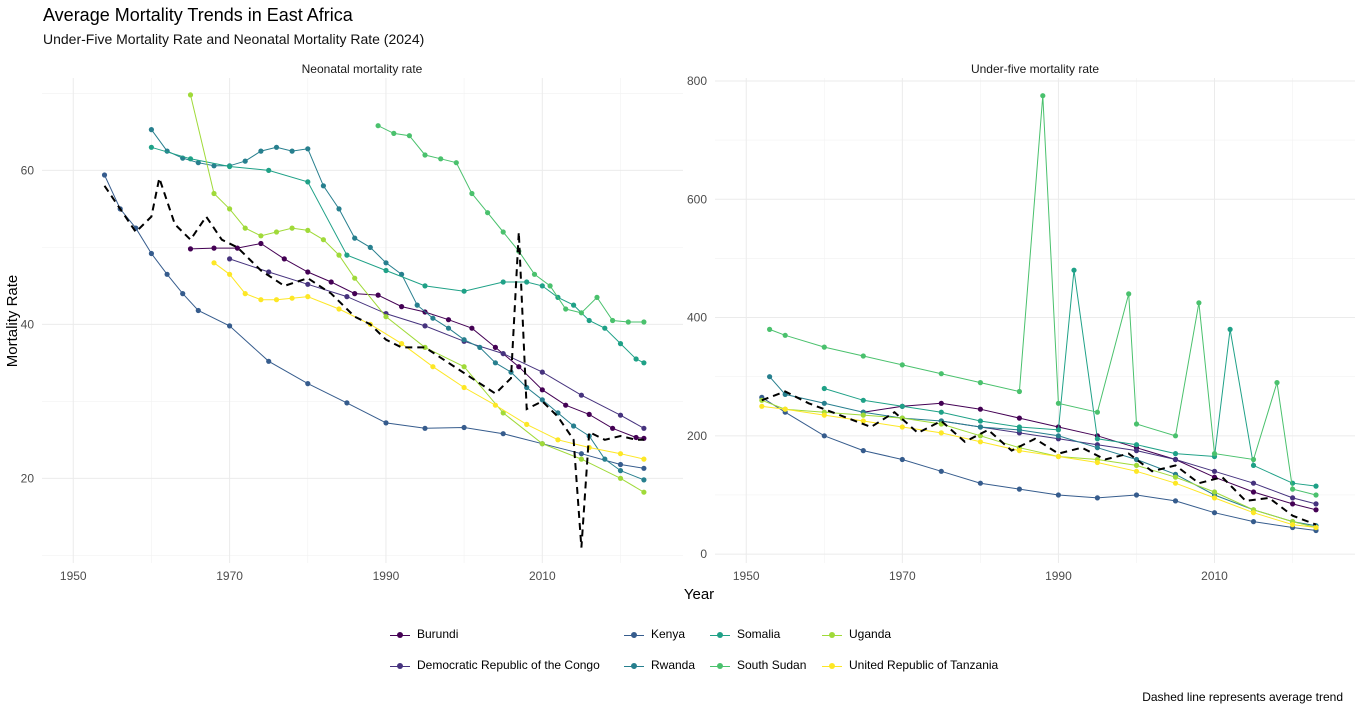 The width and height of the screenshot is (1361, 704). Describe the element at coordinates (437, 343) in the screenshot. I see `series-democratic-republic-of-the-congo` at that location.